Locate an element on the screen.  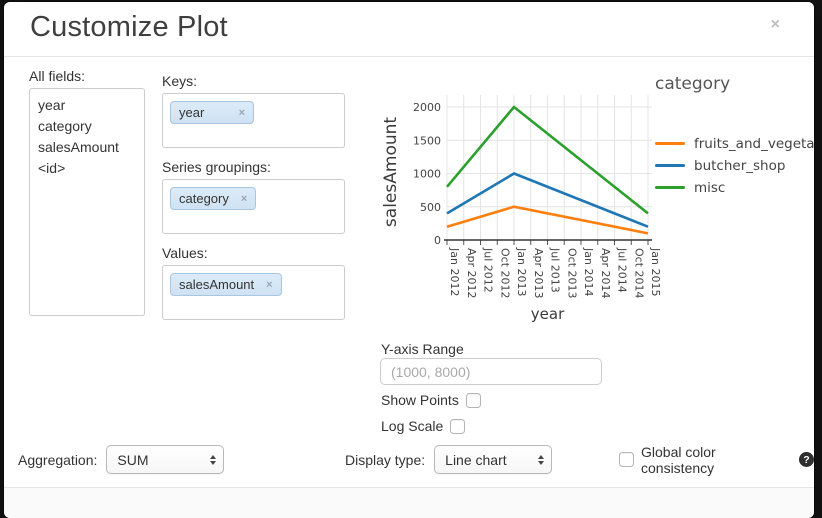
log-scale-row: Log Scale is located at coordinates (423, 426).